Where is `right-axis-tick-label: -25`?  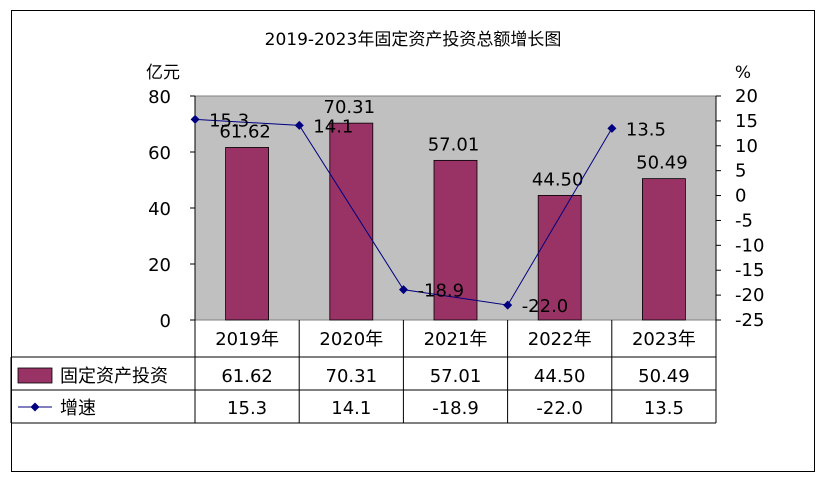 right-axis-tick-label: -25 is located at coordinates (749, 320).